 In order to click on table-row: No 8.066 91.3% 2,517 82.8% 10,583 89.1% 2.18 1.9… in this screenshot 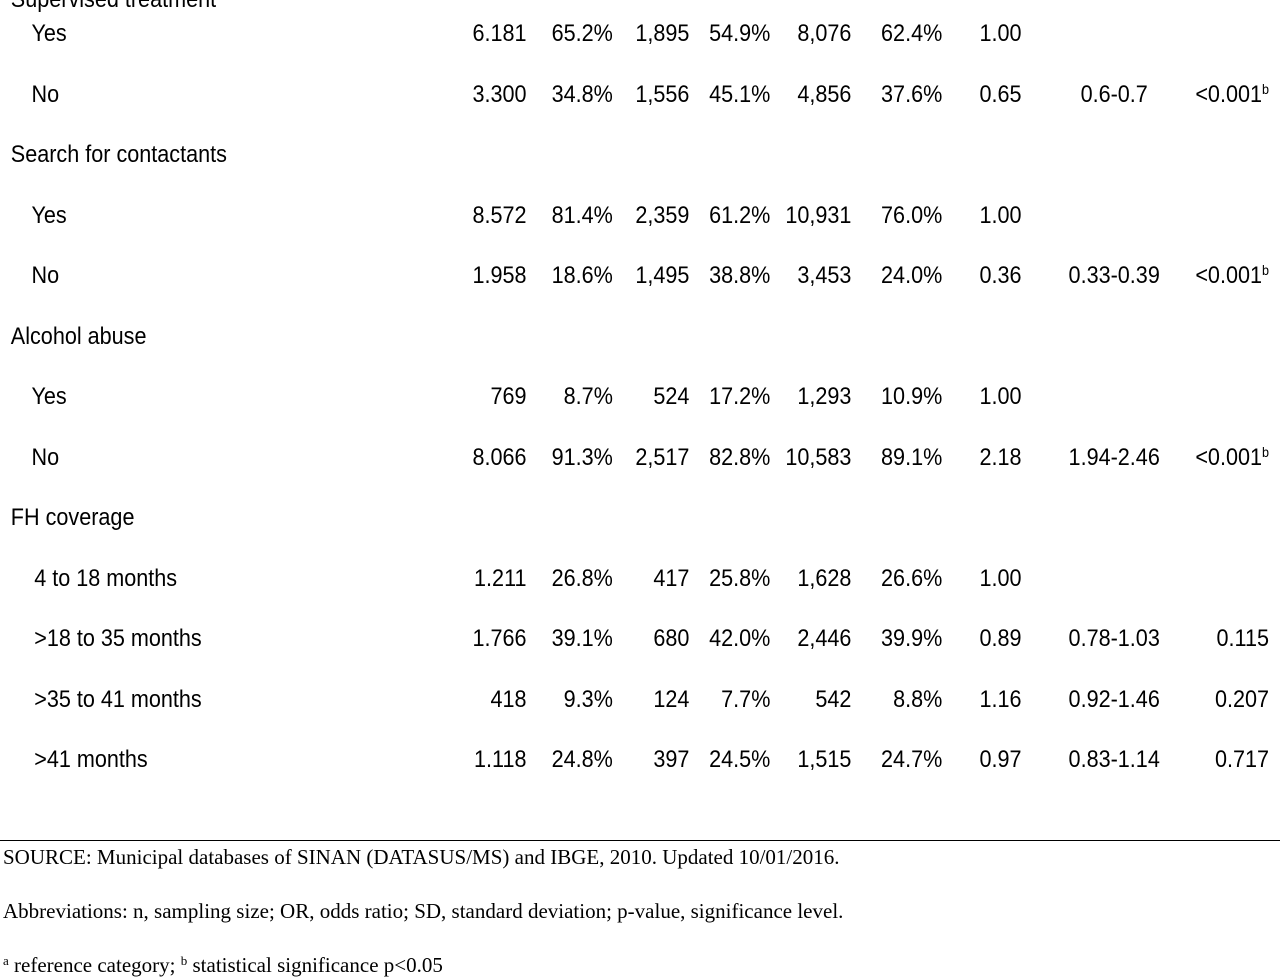, I will do `click(640, 475)`.